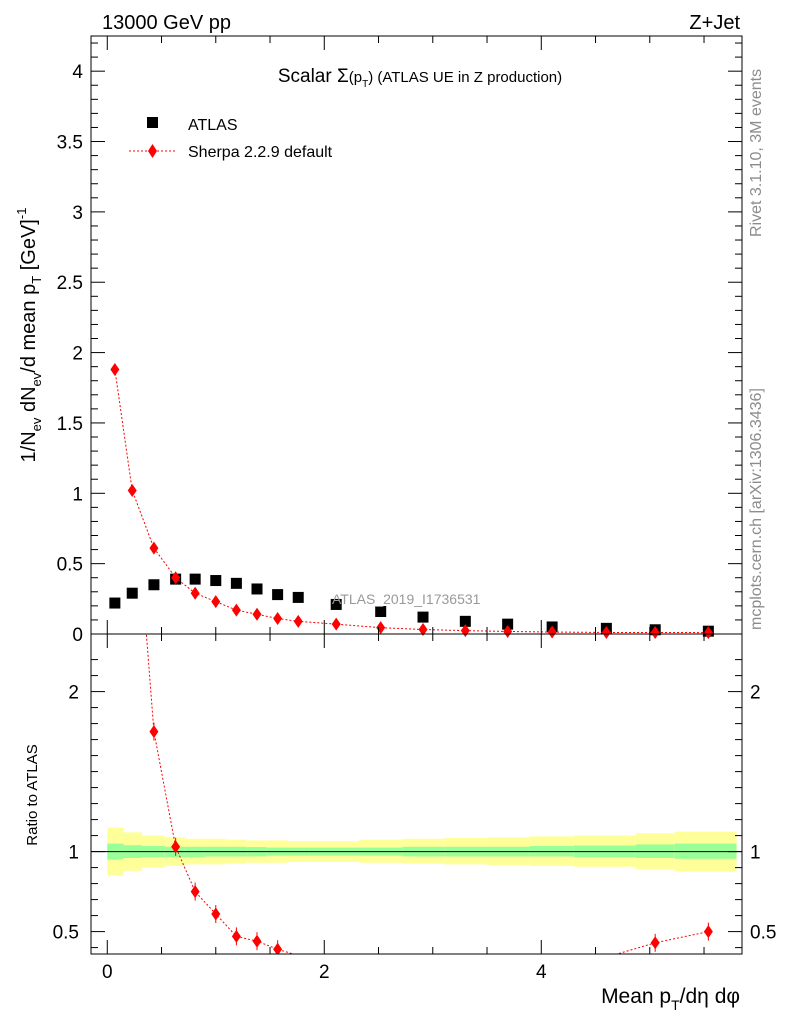 The image size is (786, 1024). Describe the element at coordinates (406, 599) in the screenshot. I see `analysis-watermark: ATLAS_2019_I1736531` at that location.